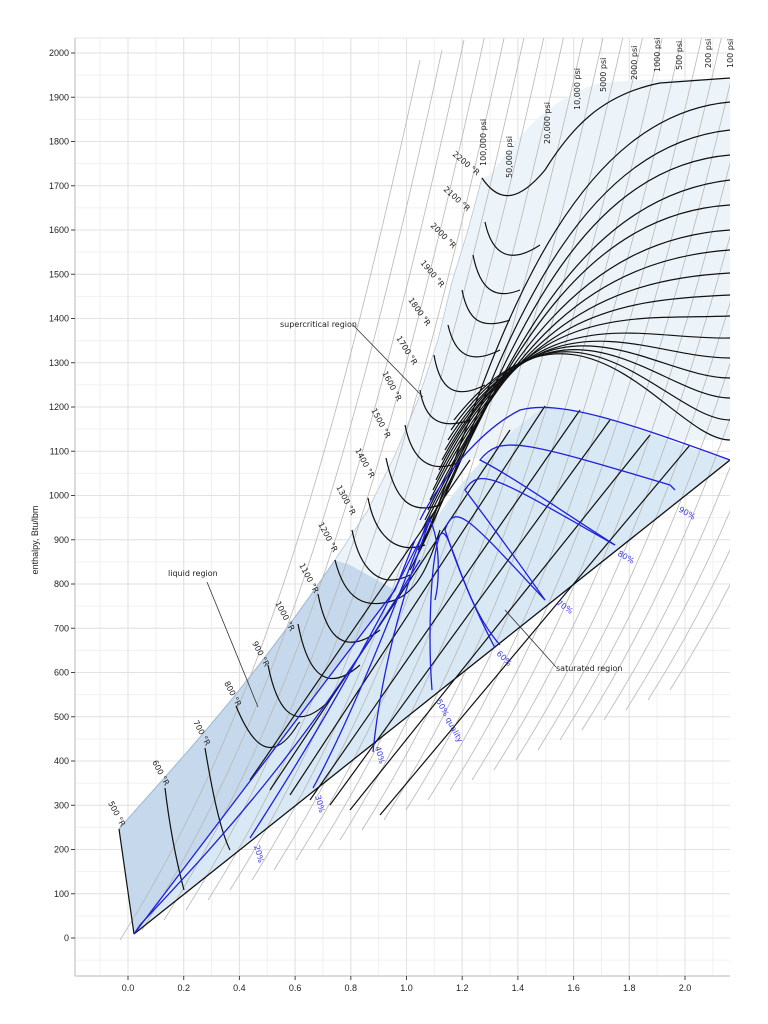 The height and width of the screenshot is (1024, 768). What do you see at coordinates (577, 89) in the screenshot?
I see `svg-text: 10,000 psi` at bounding box center [577, 89].